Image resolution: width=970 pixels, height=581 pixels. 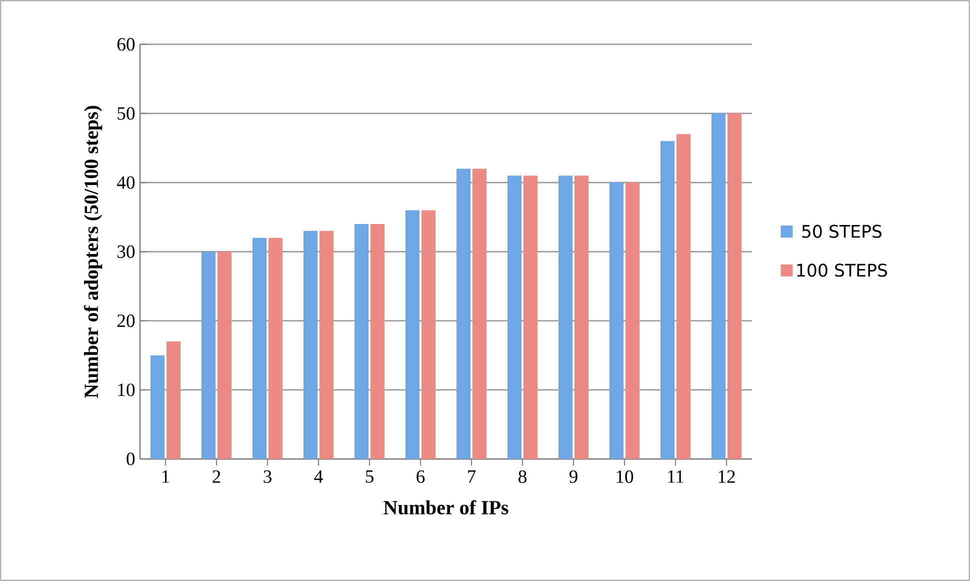 What do you see at coordinates (625, 476) in the screenshot?
I see `x-tick-label: 10` at bounding box center [625, 476].